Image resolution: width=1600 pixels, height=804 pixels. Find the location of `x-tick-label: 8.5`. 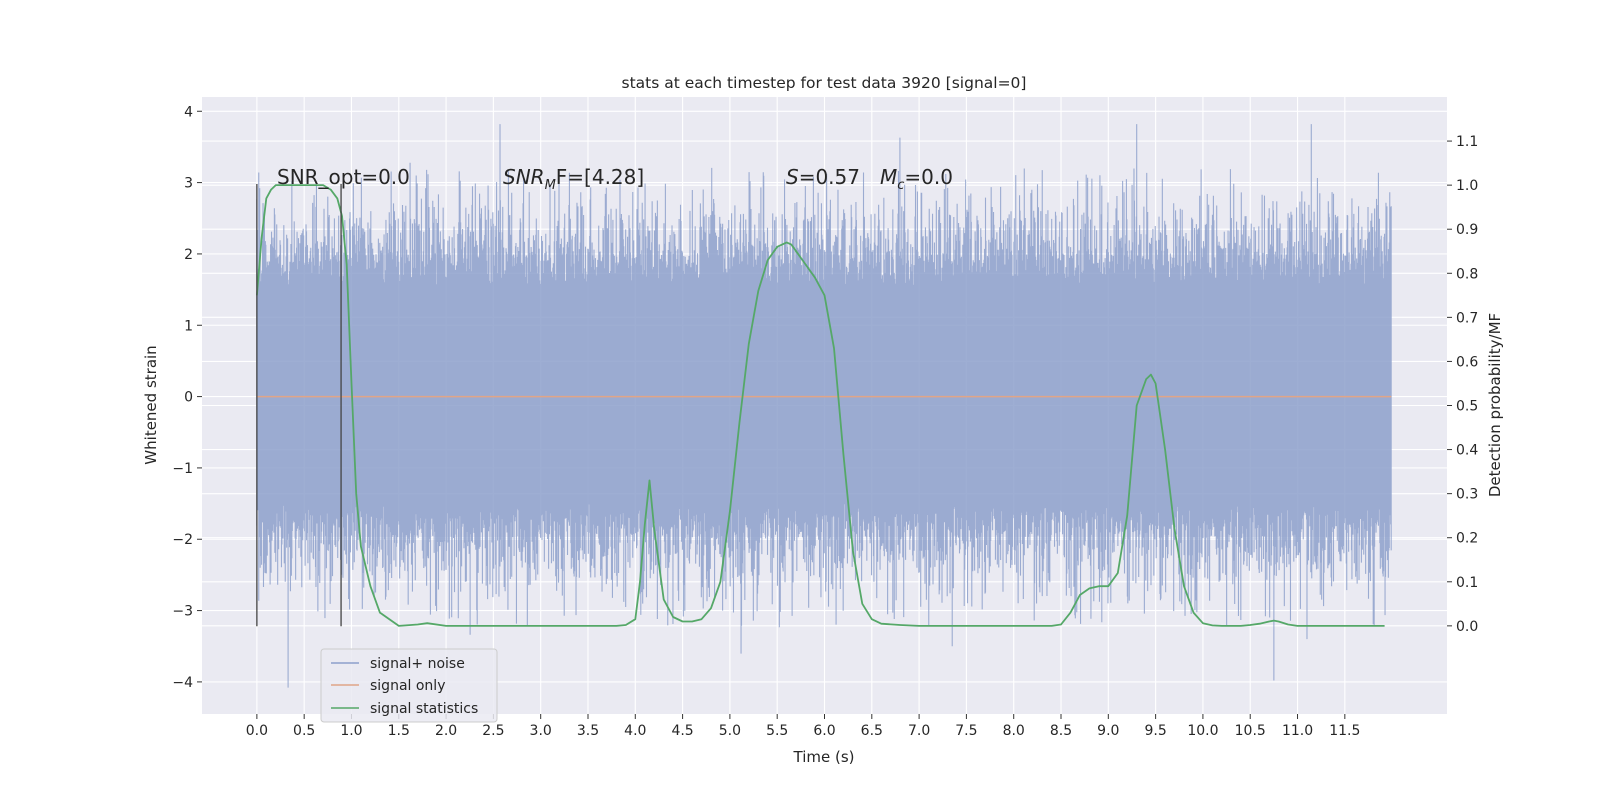

x-tick-label: 8.5 is located at coordinates (1061, 731).